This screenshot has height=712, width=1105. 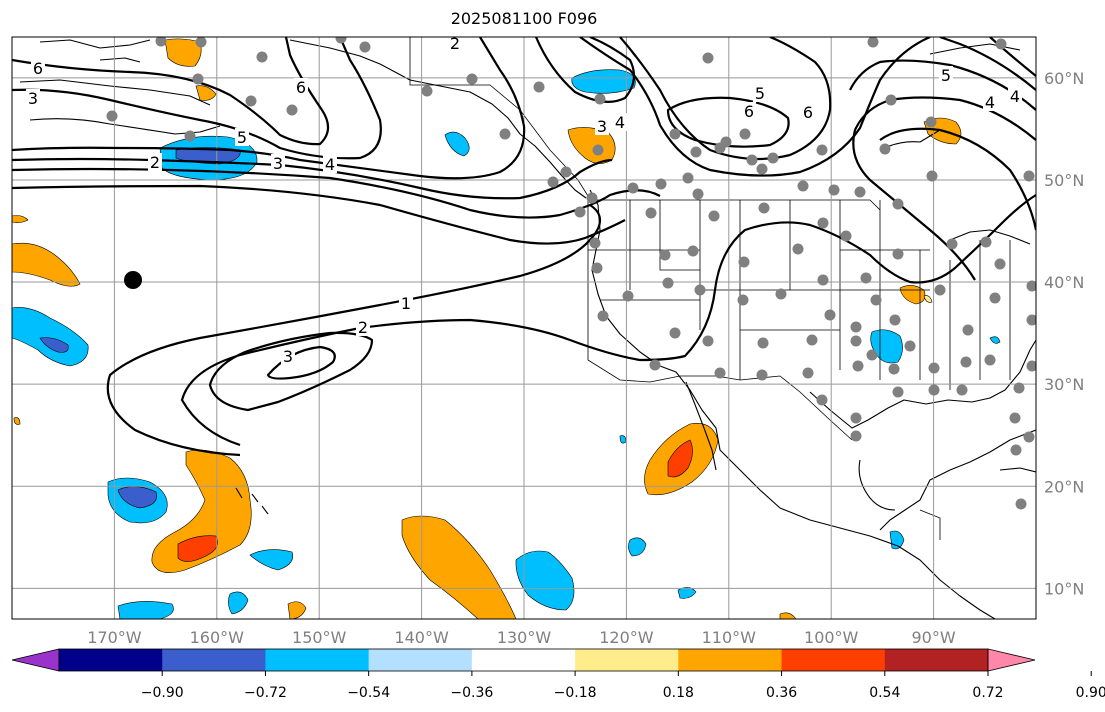 What do you see at coordinates (603, 81) in the screenshot?
I see `anomaly-area-gulf-alaska-north` at bounding box center [603, 81].